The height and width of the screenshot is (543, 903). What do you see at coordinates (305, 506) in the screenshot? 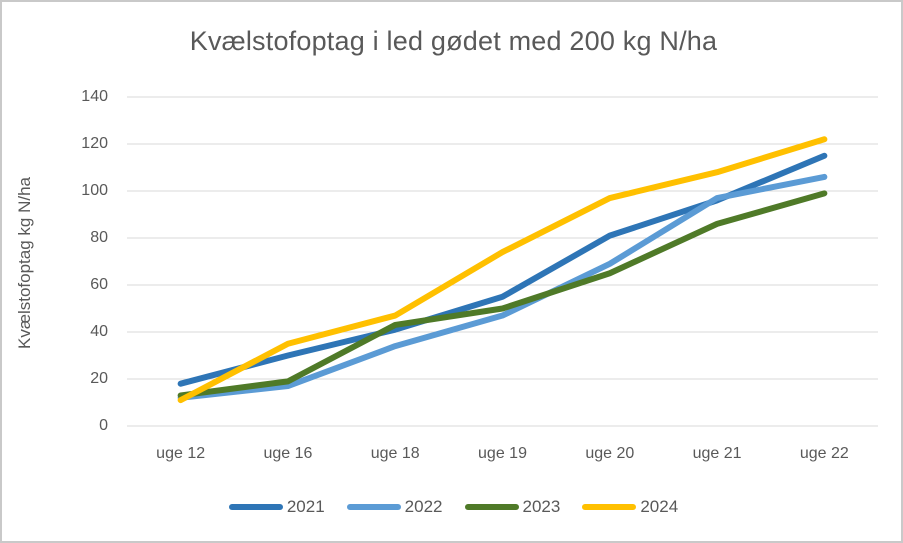
I see `legend-label-2021: 2021` at bounding box center [305, 506].